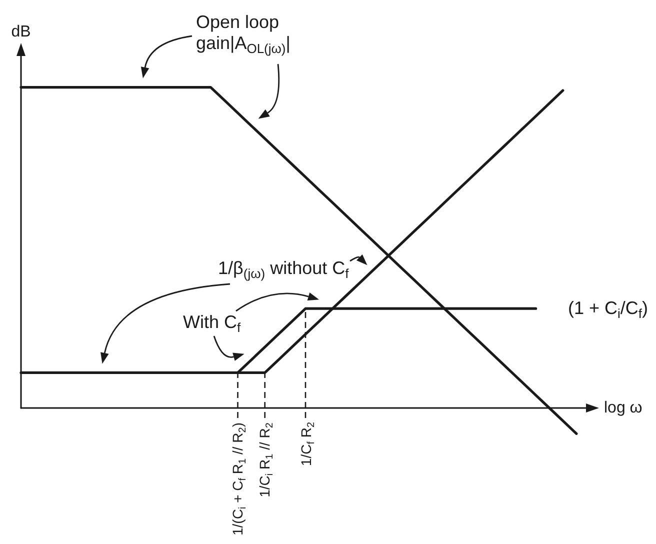 This screenshot has width=656, height=544. I want to click on x-axis-title: log ω, so click(623, 408).